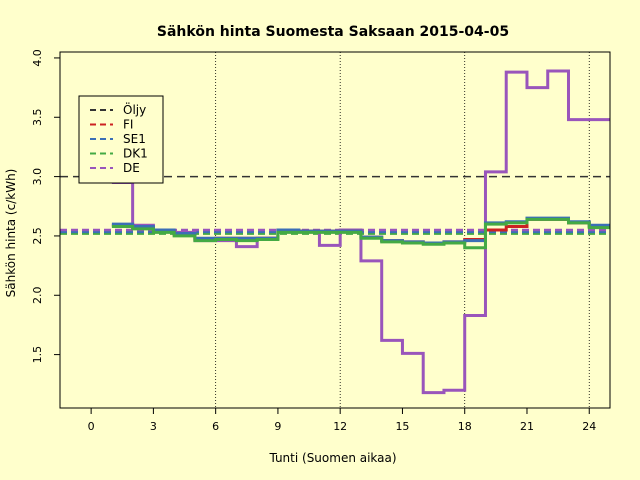  What do you see at coordinates (360, 233) in the screenshot?
I see `series-dk1-line` at bounding box center [360, 233].